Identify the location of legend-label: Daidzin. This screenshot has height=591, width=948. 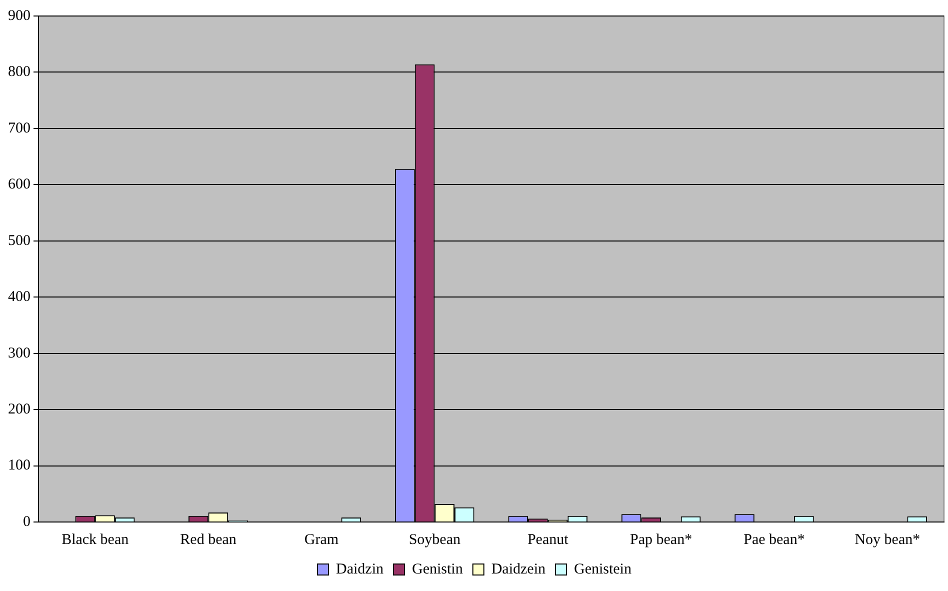
(360, 569).